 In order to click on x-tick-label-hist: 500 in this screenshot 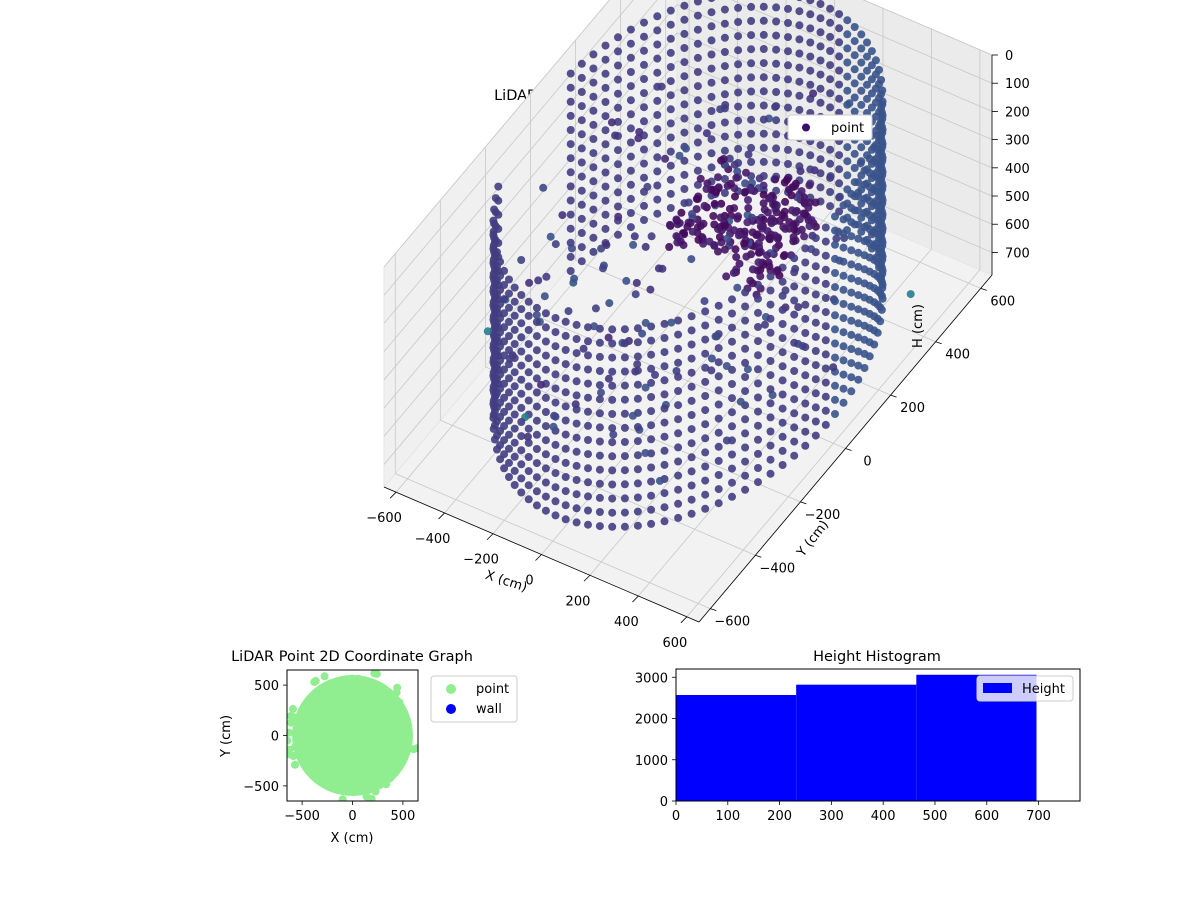, I will do `click(935, 816)`.